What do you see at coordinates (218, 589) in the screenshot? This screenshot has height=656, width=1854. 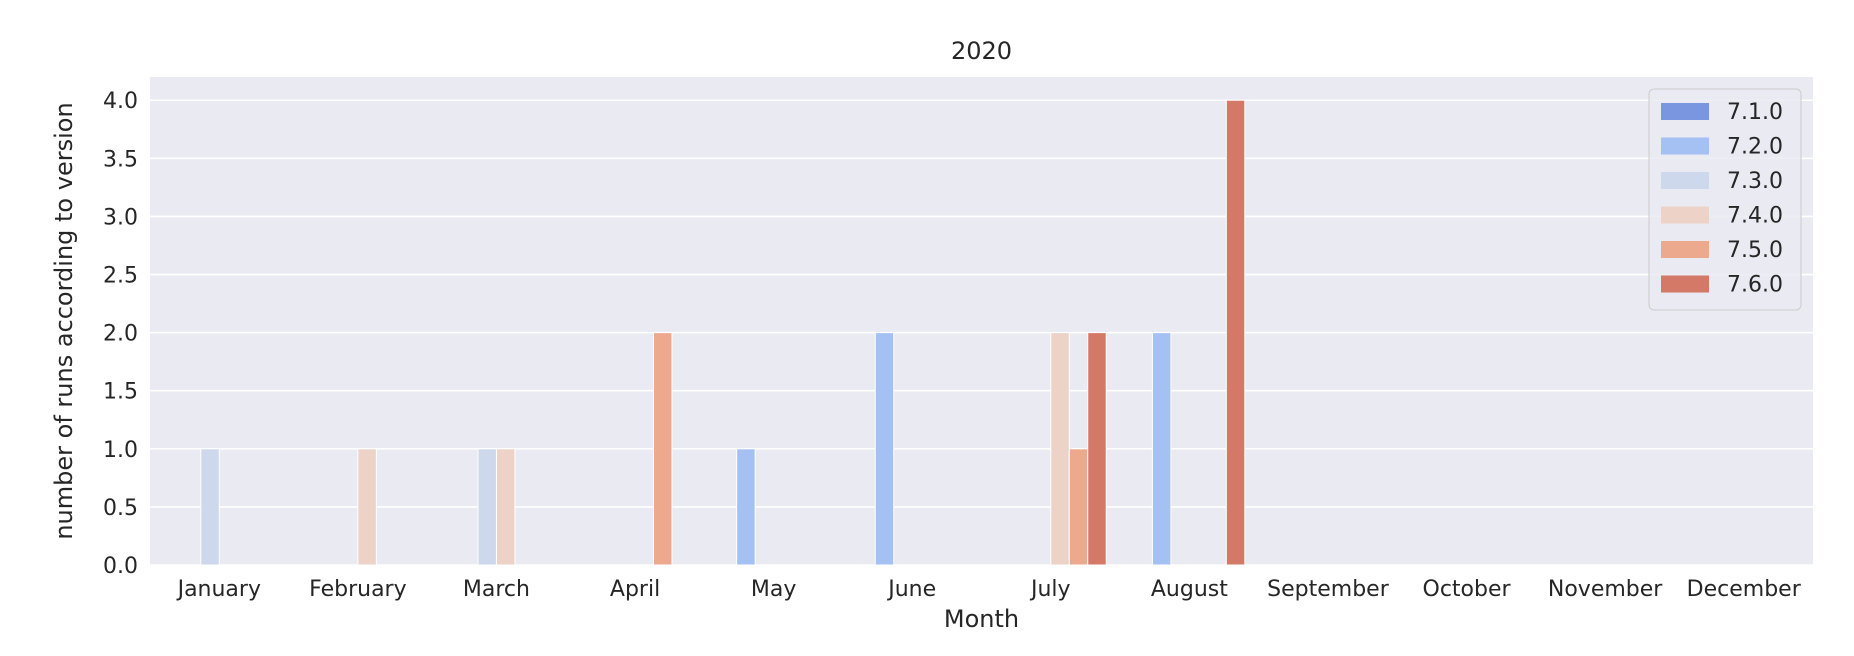 I see `x-tick-label: January` at bounding box center [218, 589].